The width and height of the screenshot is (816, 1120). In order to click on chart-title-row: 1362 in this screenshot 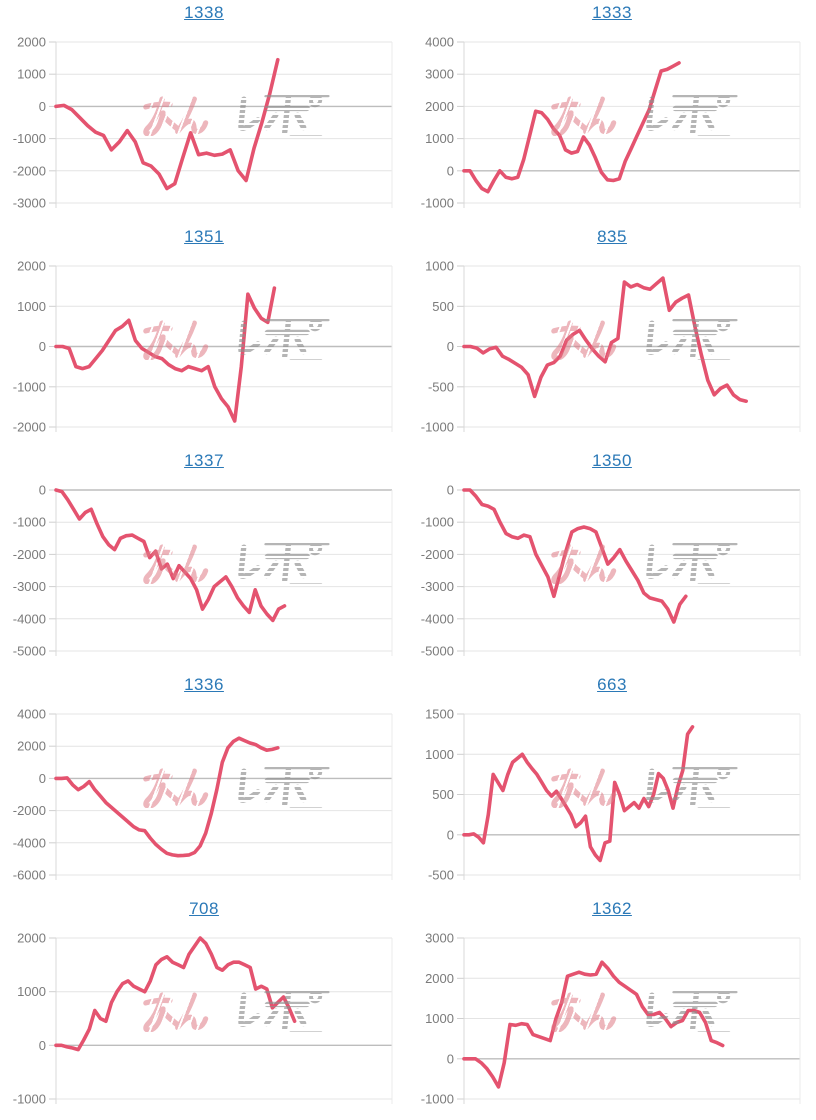, I will do `click(612, 909)`.